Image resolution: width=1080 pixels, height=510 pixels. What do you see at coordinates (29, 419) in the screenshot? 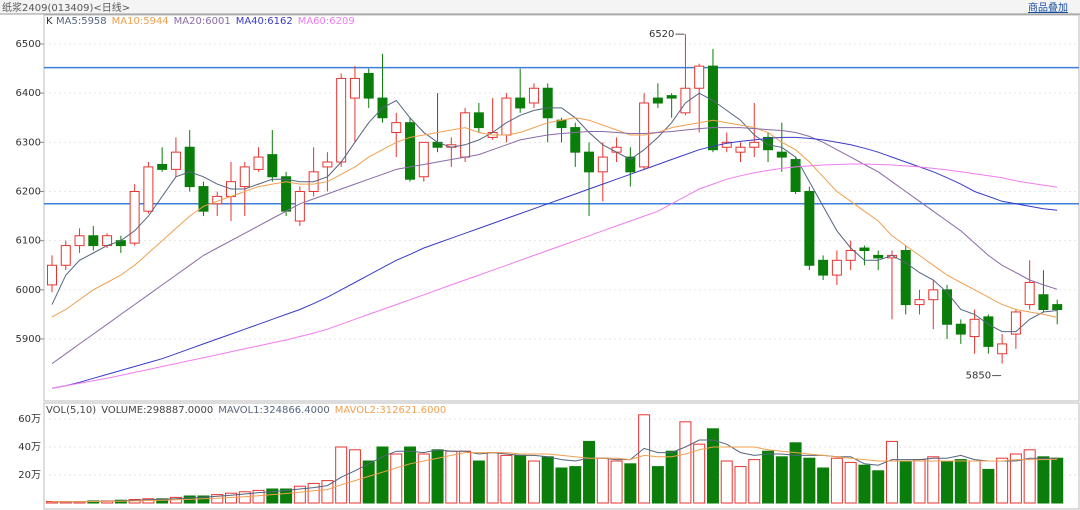
I see `y-tick-label: 60万` at bounding box center [29, 419].